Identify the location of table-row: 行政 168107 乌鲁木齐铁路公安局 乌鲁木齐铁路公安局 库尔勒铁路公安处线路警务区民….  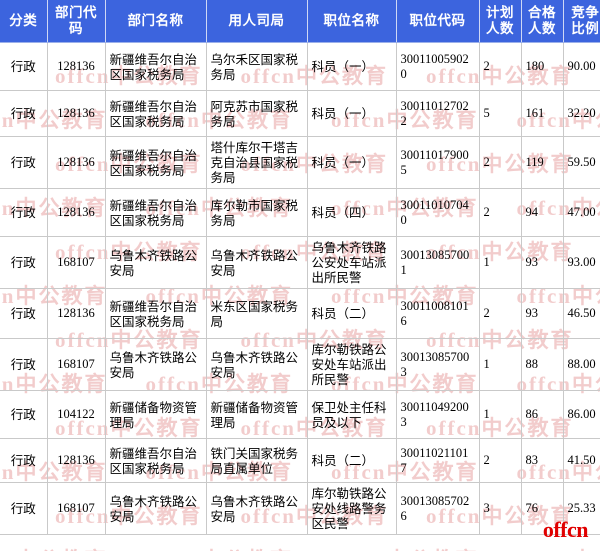
(300, 508).